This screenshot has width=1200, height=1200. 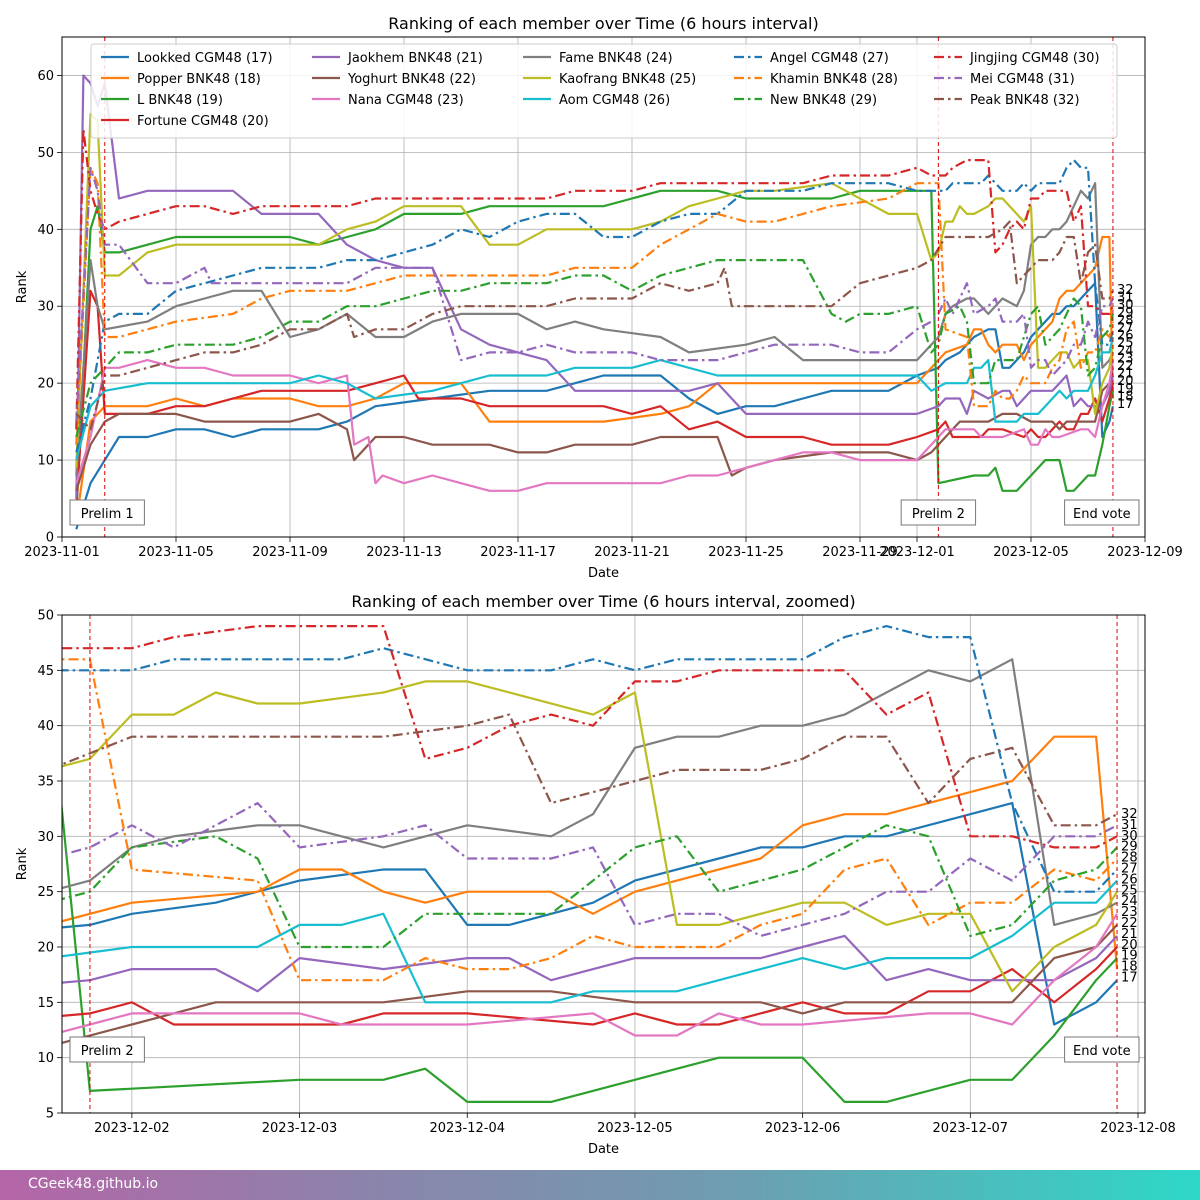 What do you see at coordinates (604, 91) in the screenshot?
I see `legend-box` at bounding box center [604, 91].